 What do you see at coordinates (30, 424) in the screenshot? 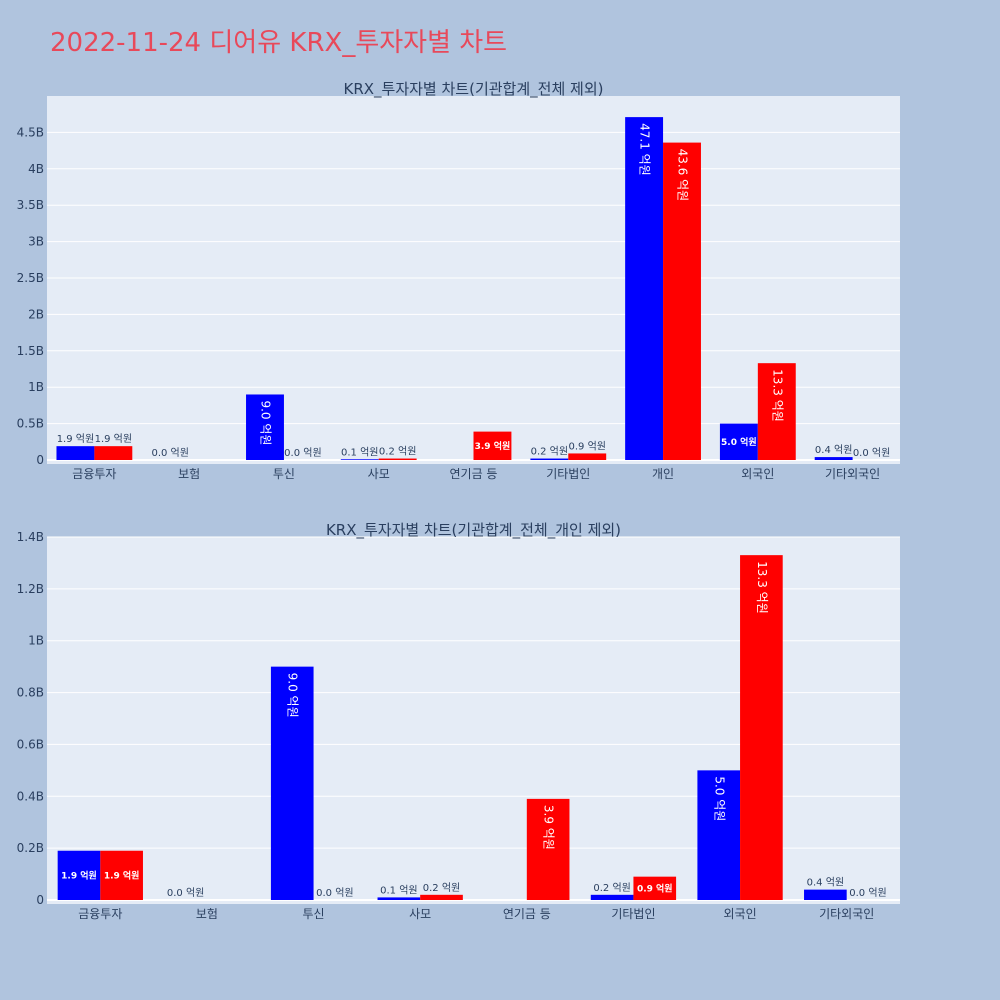
I see `y-tick-label: 0.5B` at bounding box center [30, 424].